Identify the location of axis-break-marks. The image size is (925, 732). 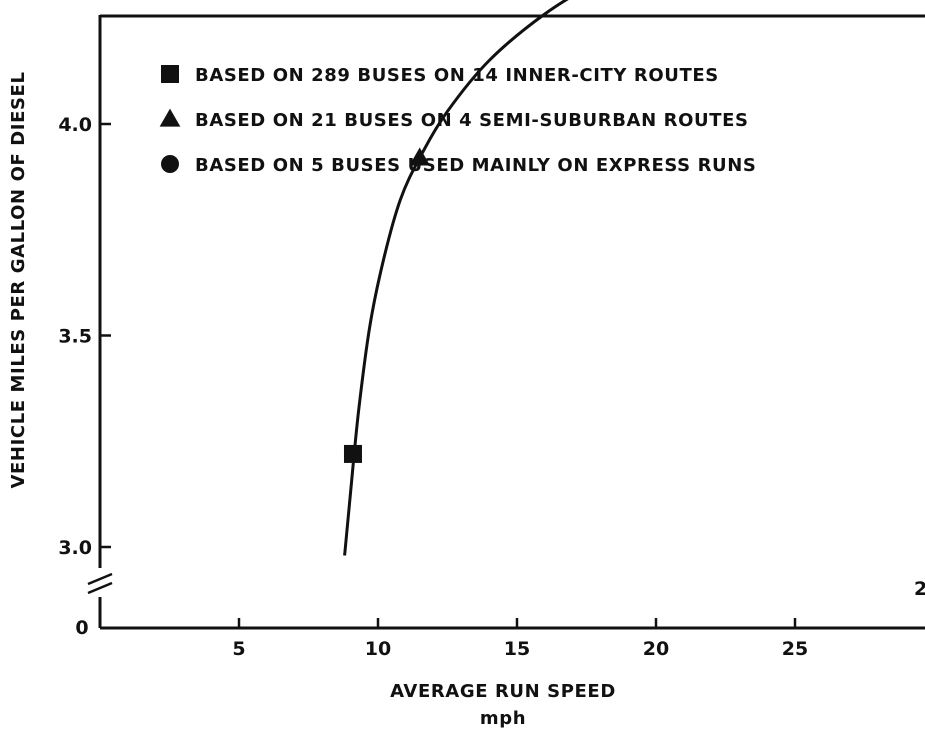
(100, 583).